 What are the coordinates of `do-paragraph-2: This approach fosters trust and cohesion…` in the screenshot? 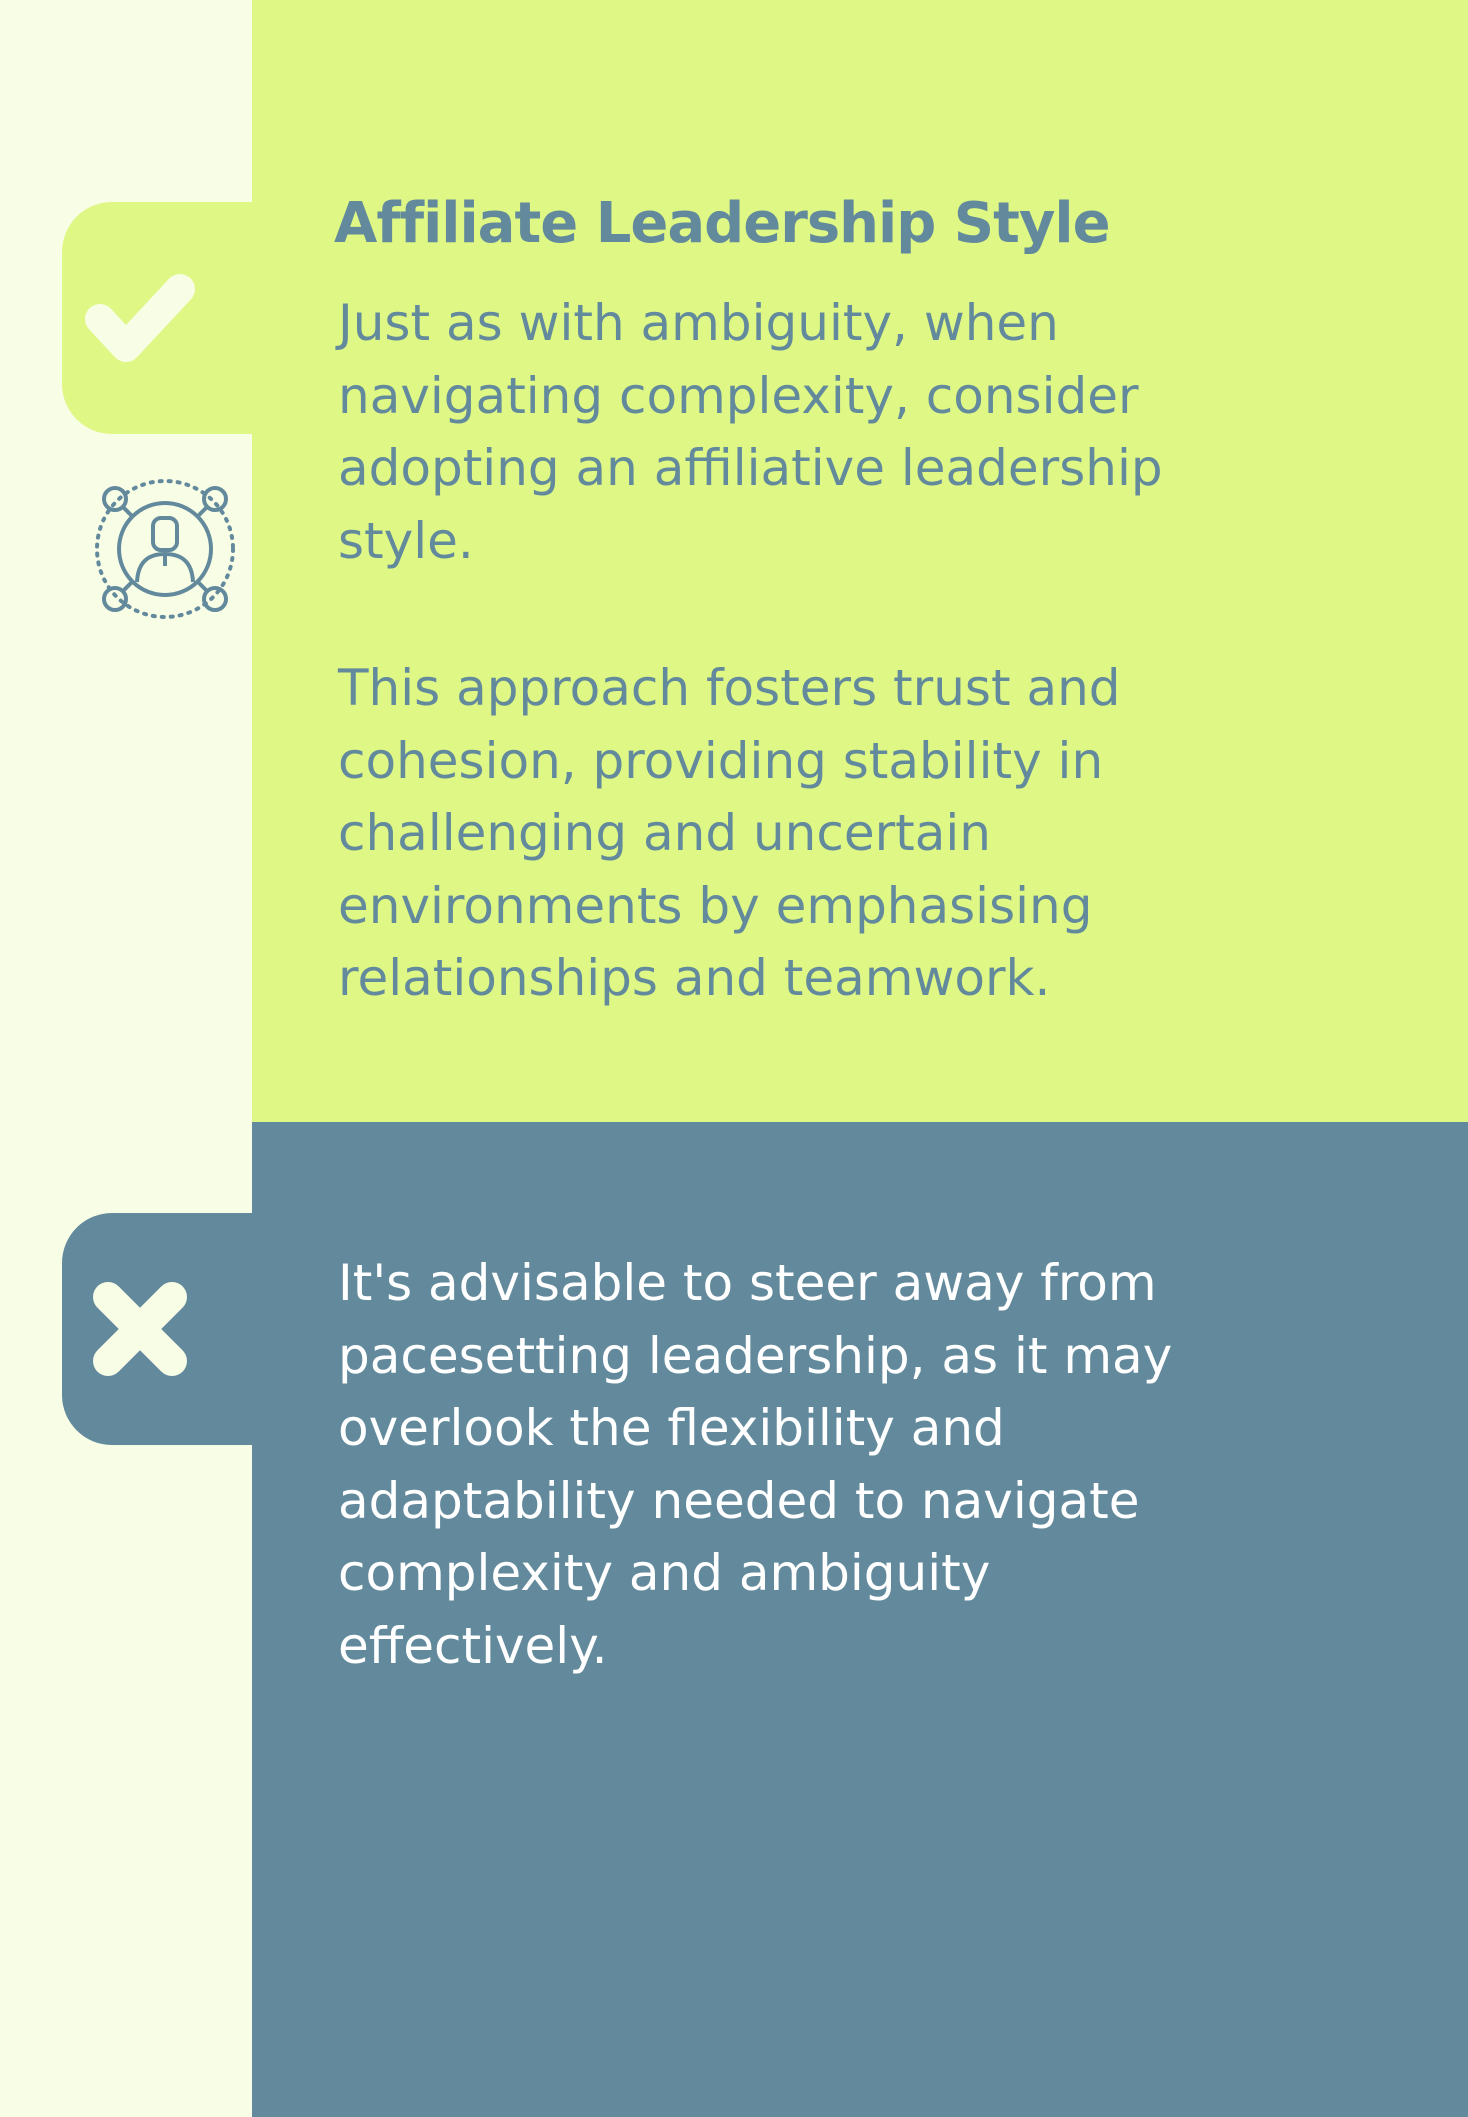 It's located at (729, 833).